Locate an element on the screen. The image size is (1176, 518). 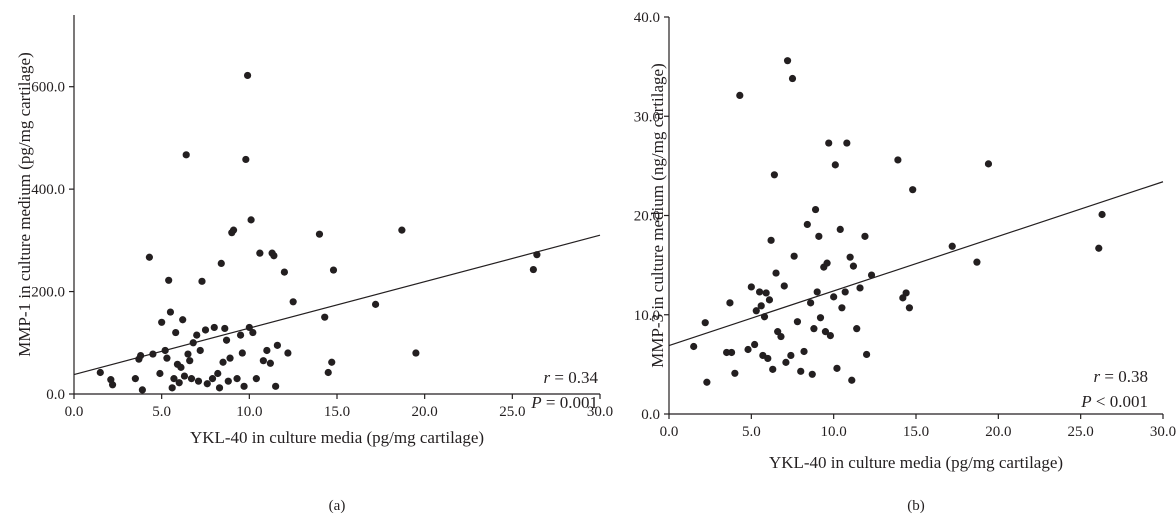
panel-b-x-tick-label: 25.0 is located at coordinates (1081, 432).